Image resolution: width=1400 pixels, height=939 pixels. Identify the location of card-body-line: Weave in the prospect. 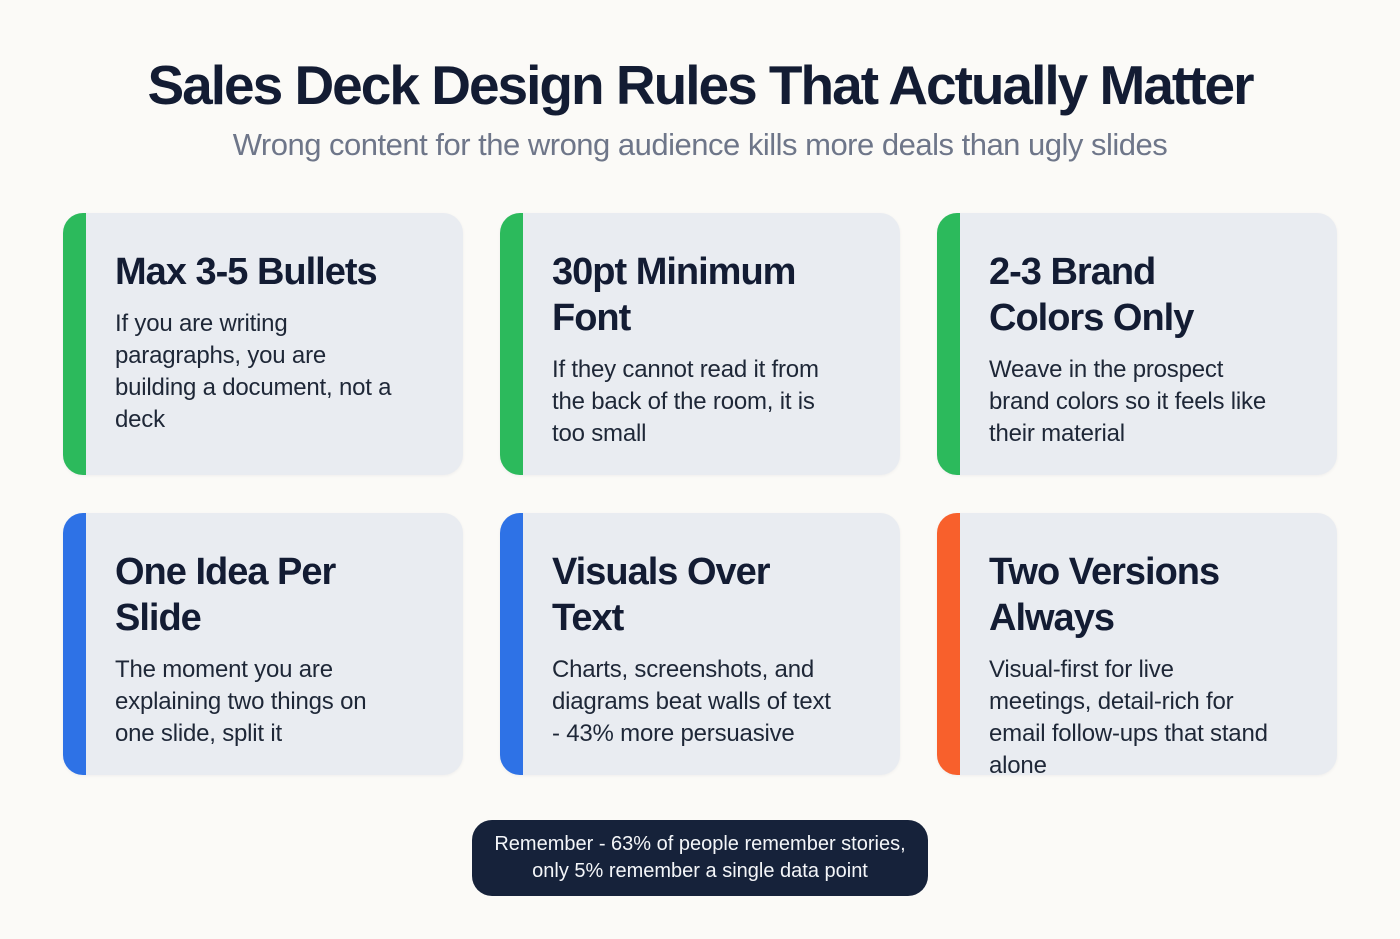
(1106, 369).